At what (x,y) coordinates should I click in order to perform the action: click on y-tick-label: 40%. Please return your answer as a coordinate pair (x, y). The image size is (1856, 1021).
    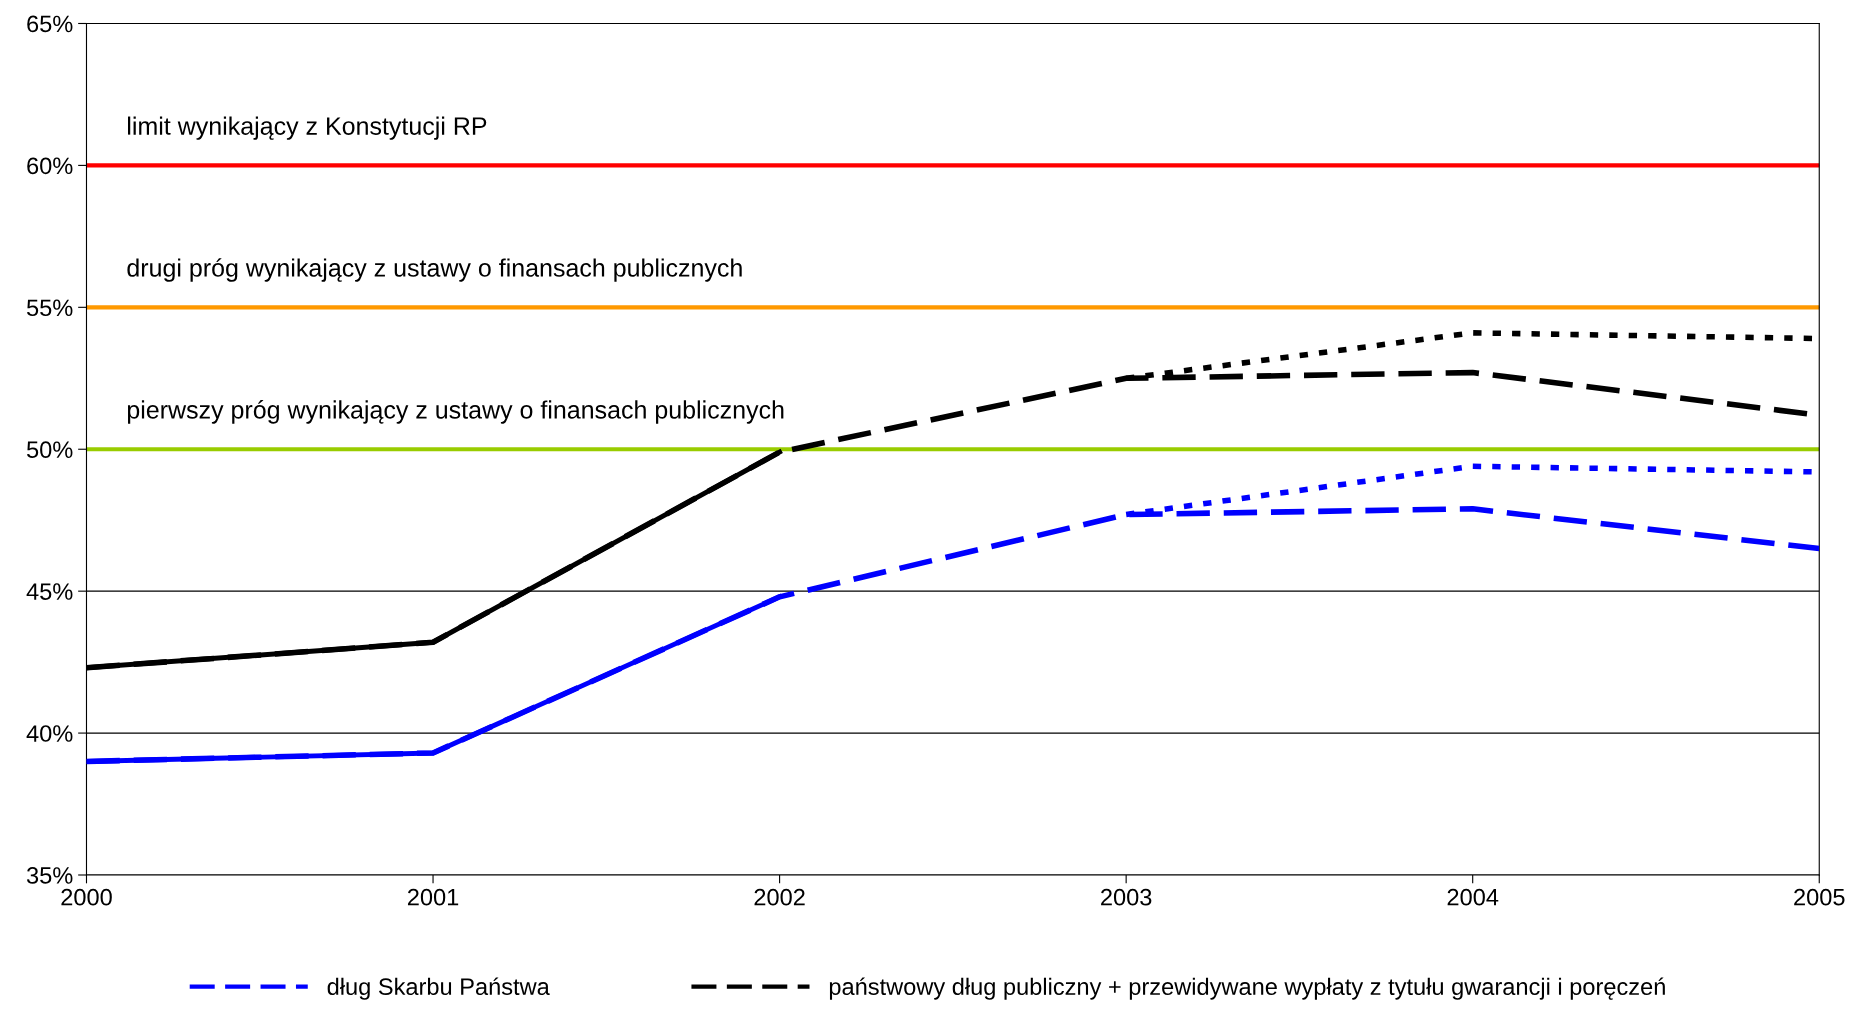
    Looking at the image, I should click on (49, 733).